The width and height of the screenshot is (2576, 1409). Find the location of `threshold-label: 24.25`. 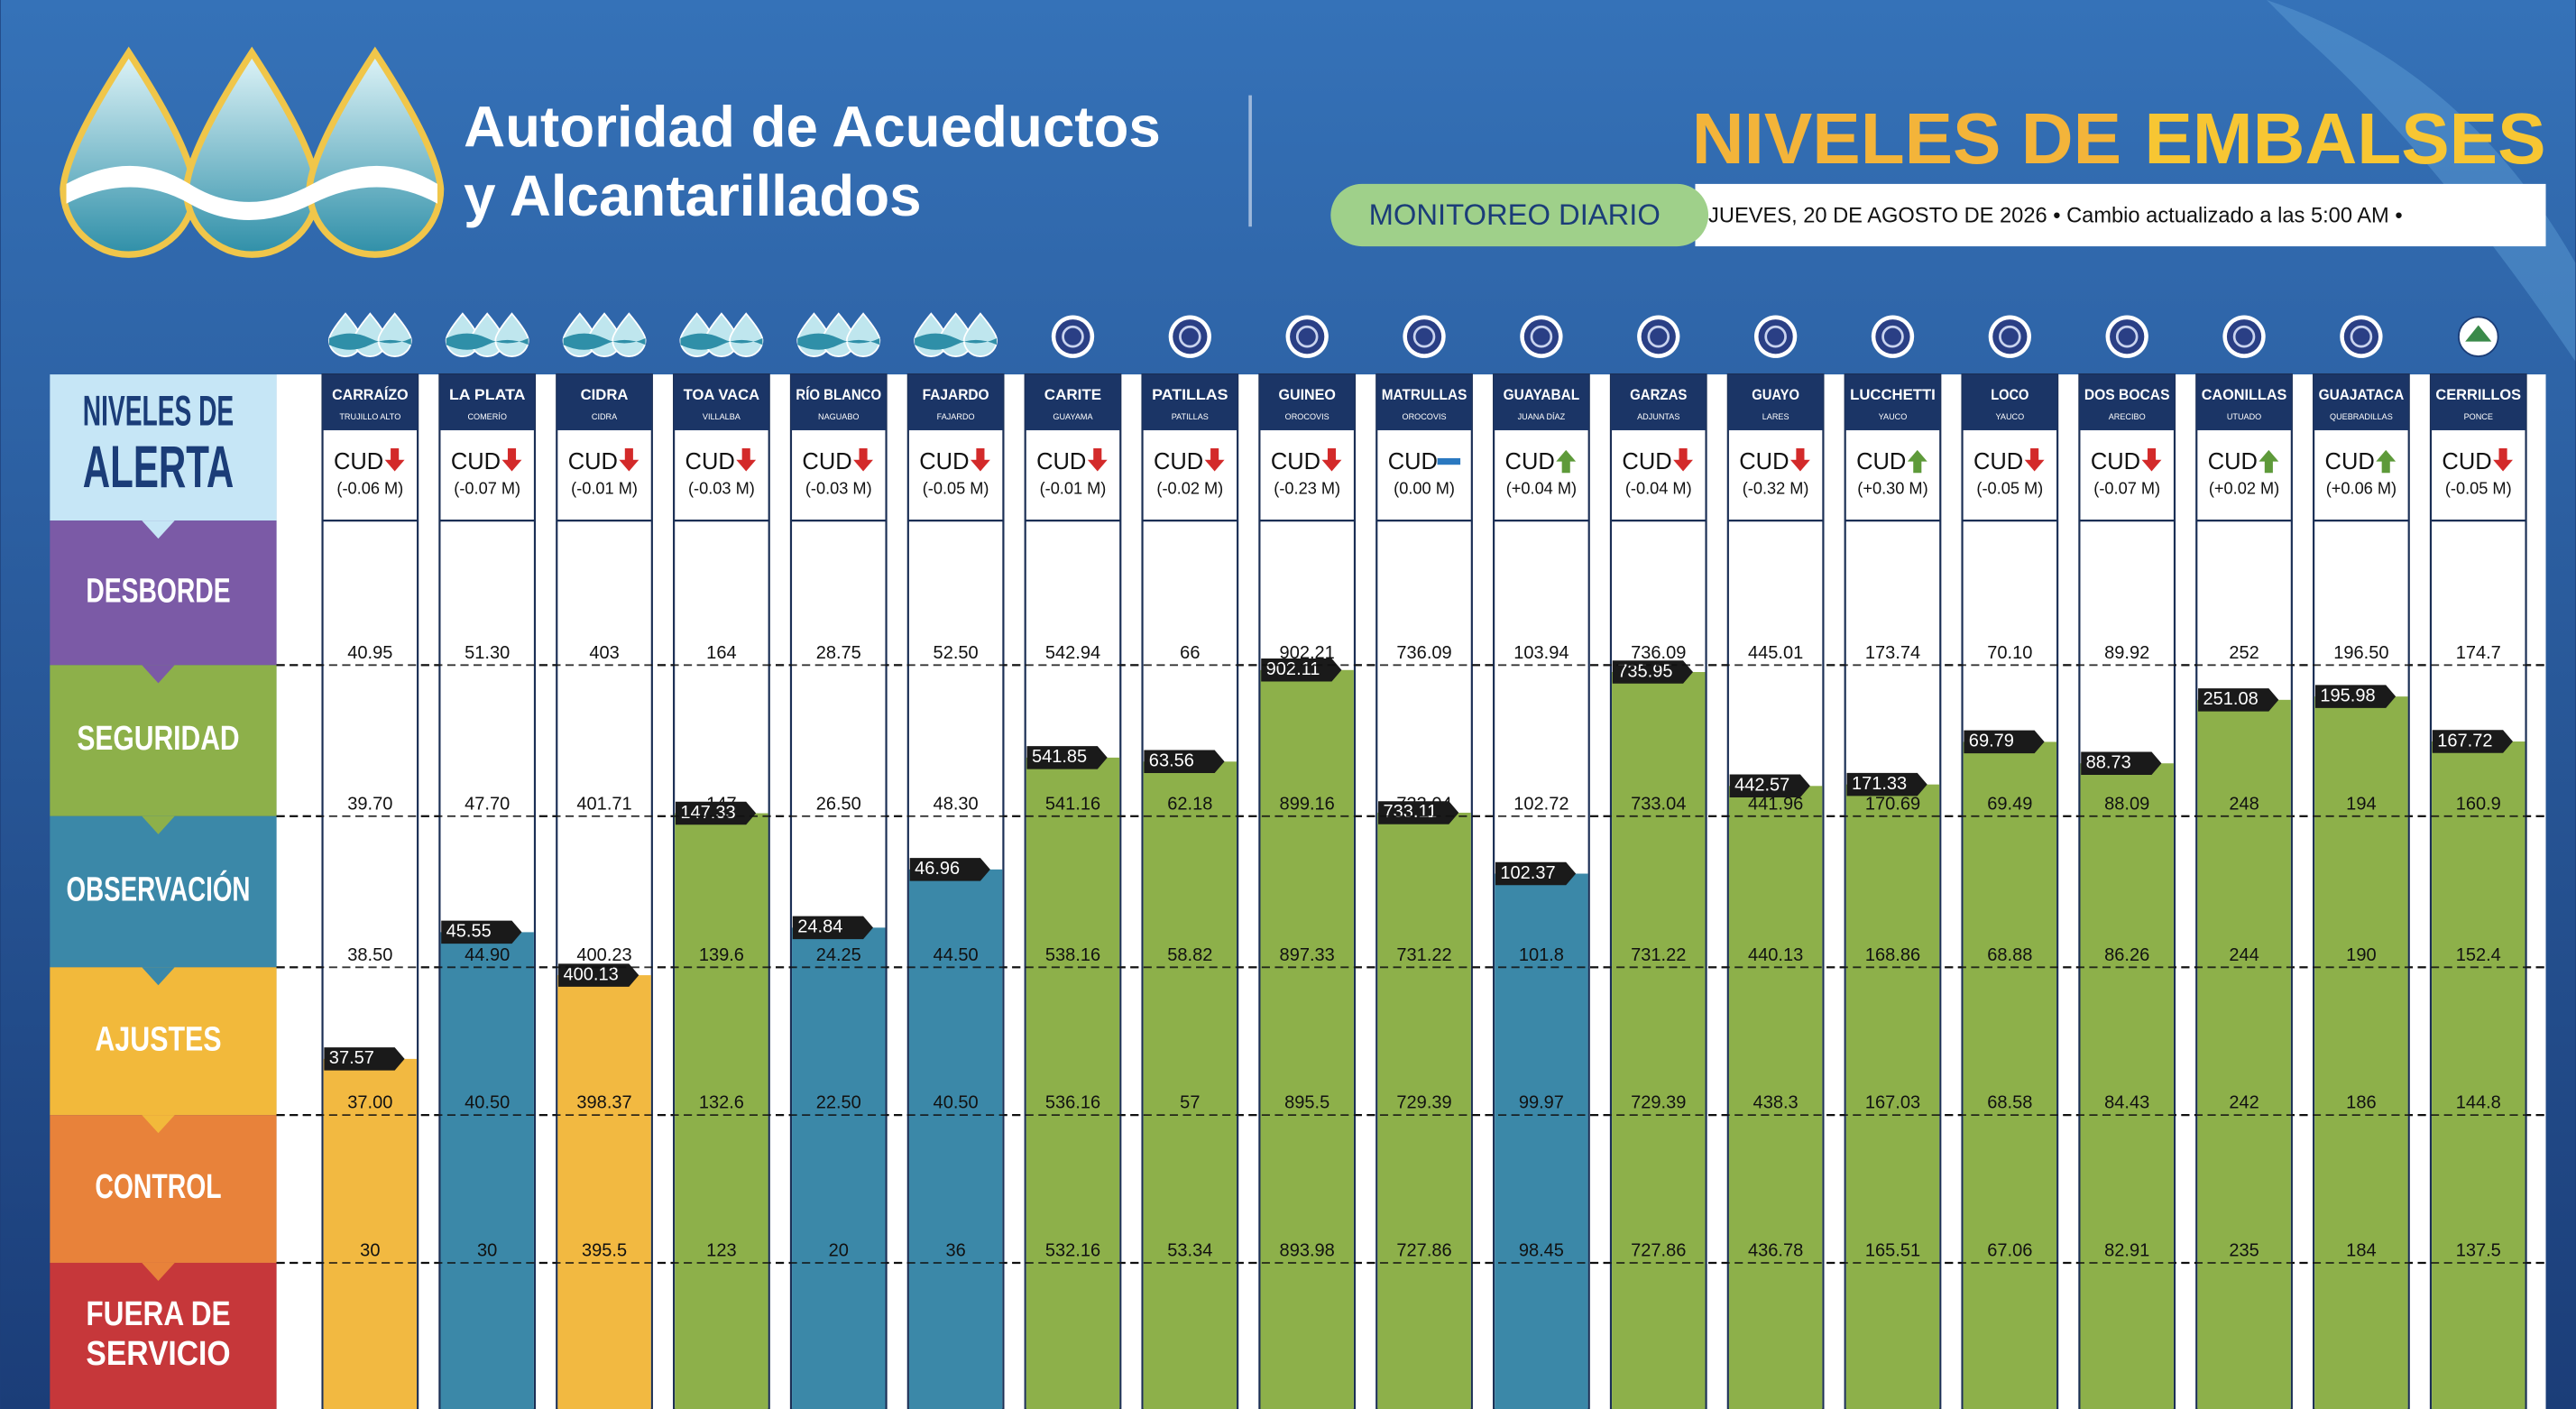

threshold-label: 24.25 is located at coordinates (838, 955).